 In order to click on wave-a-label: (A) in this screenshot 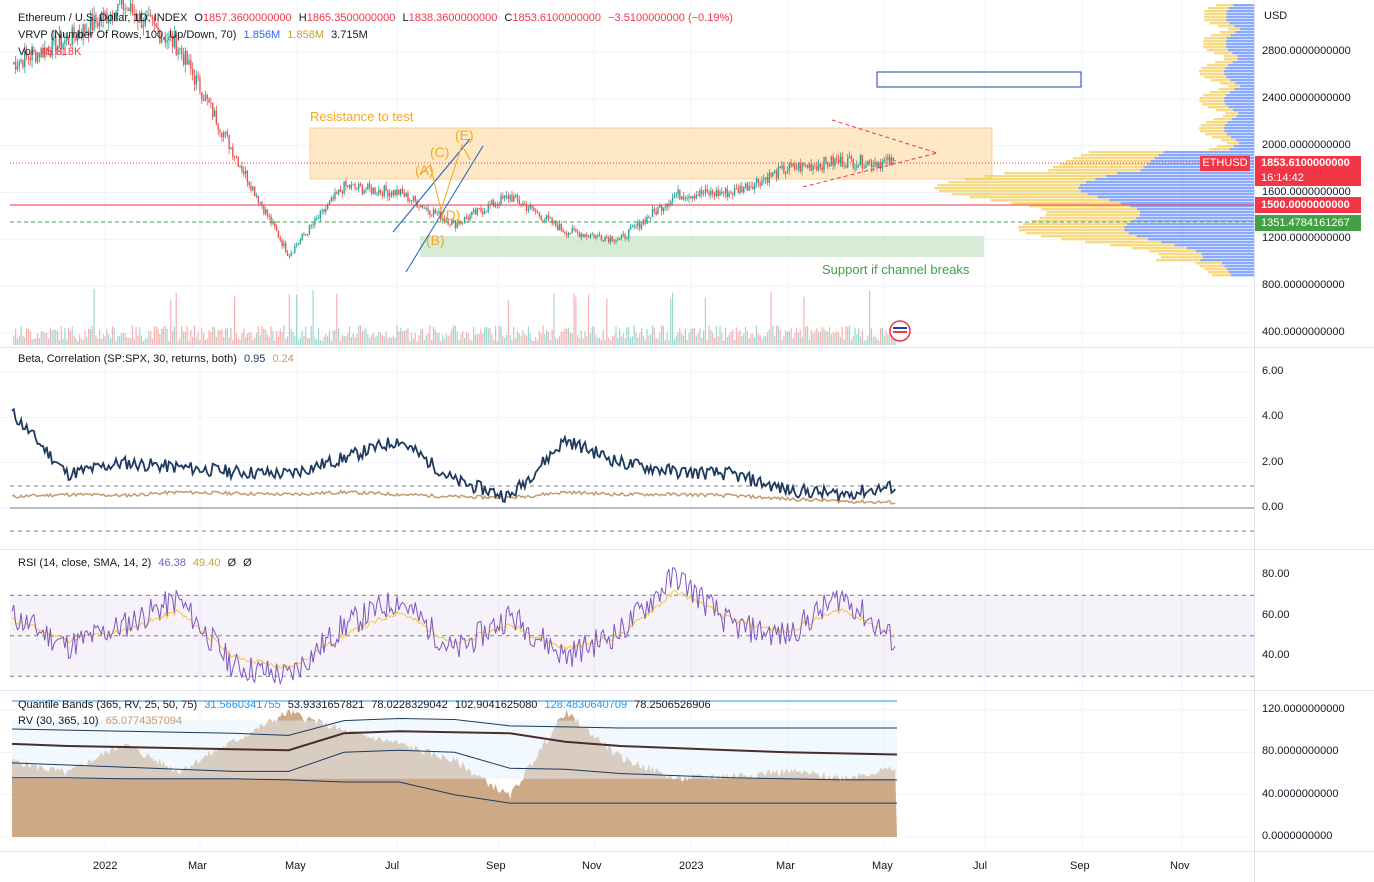, I will do `click(424, 170)`.